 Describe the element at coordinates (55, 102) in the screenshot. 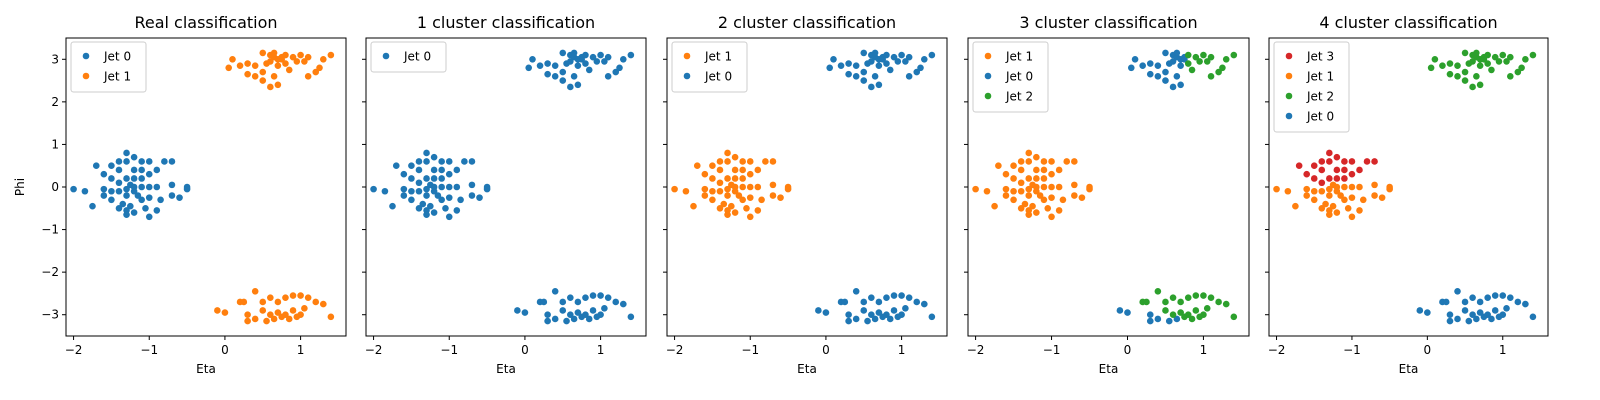

I see `y-tick-label: 2` at that location.